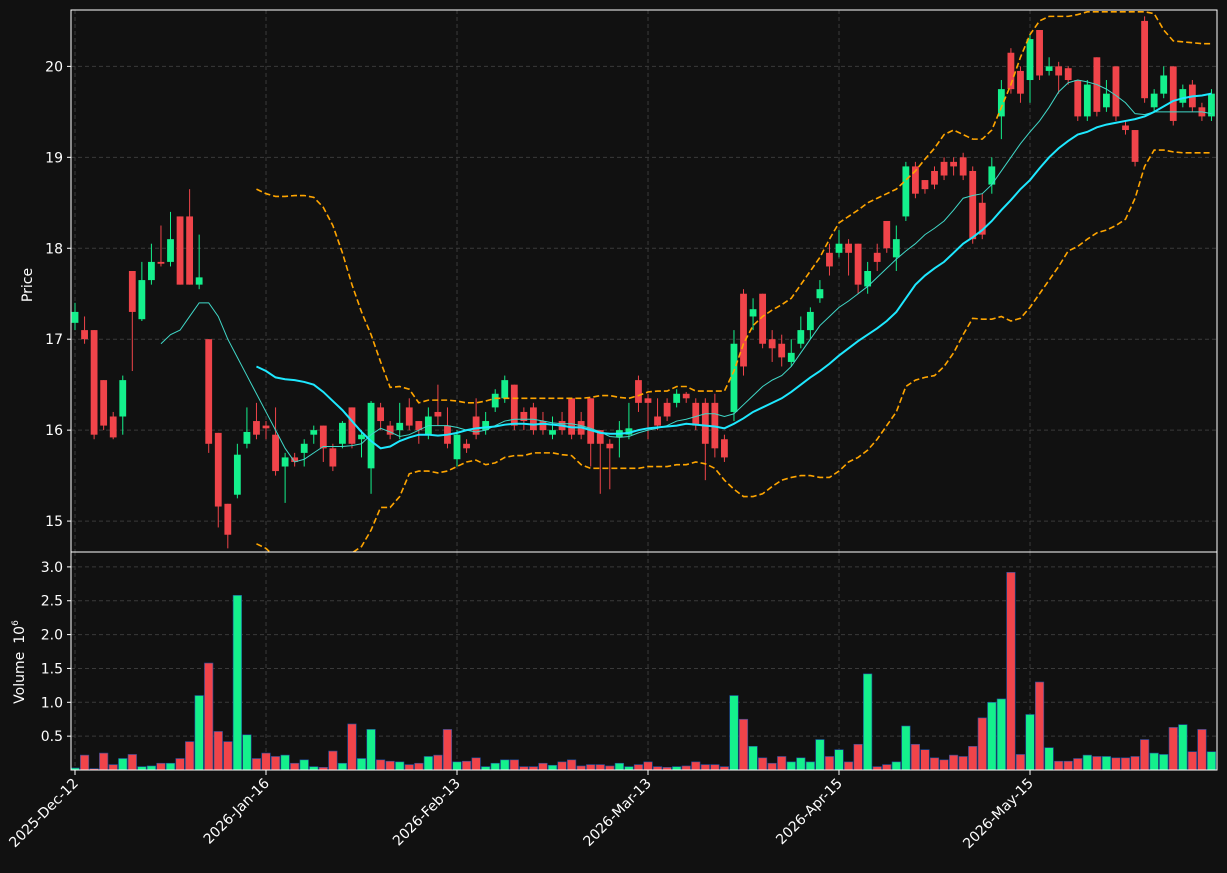 This screenshot has width=1227, height=873. I want to click on y-tick-label: 18, so click(54, 249).